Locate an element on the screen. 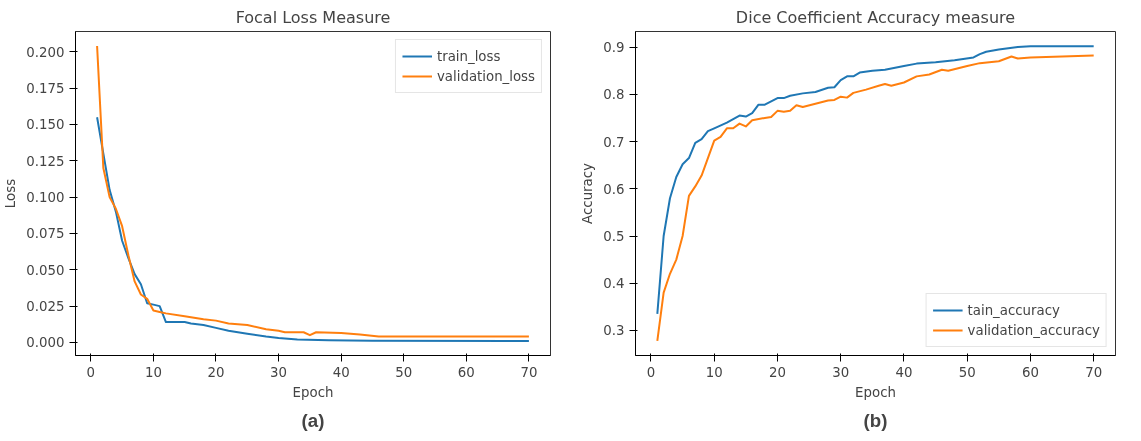  text: (b) is located at coordinates (875, 420).